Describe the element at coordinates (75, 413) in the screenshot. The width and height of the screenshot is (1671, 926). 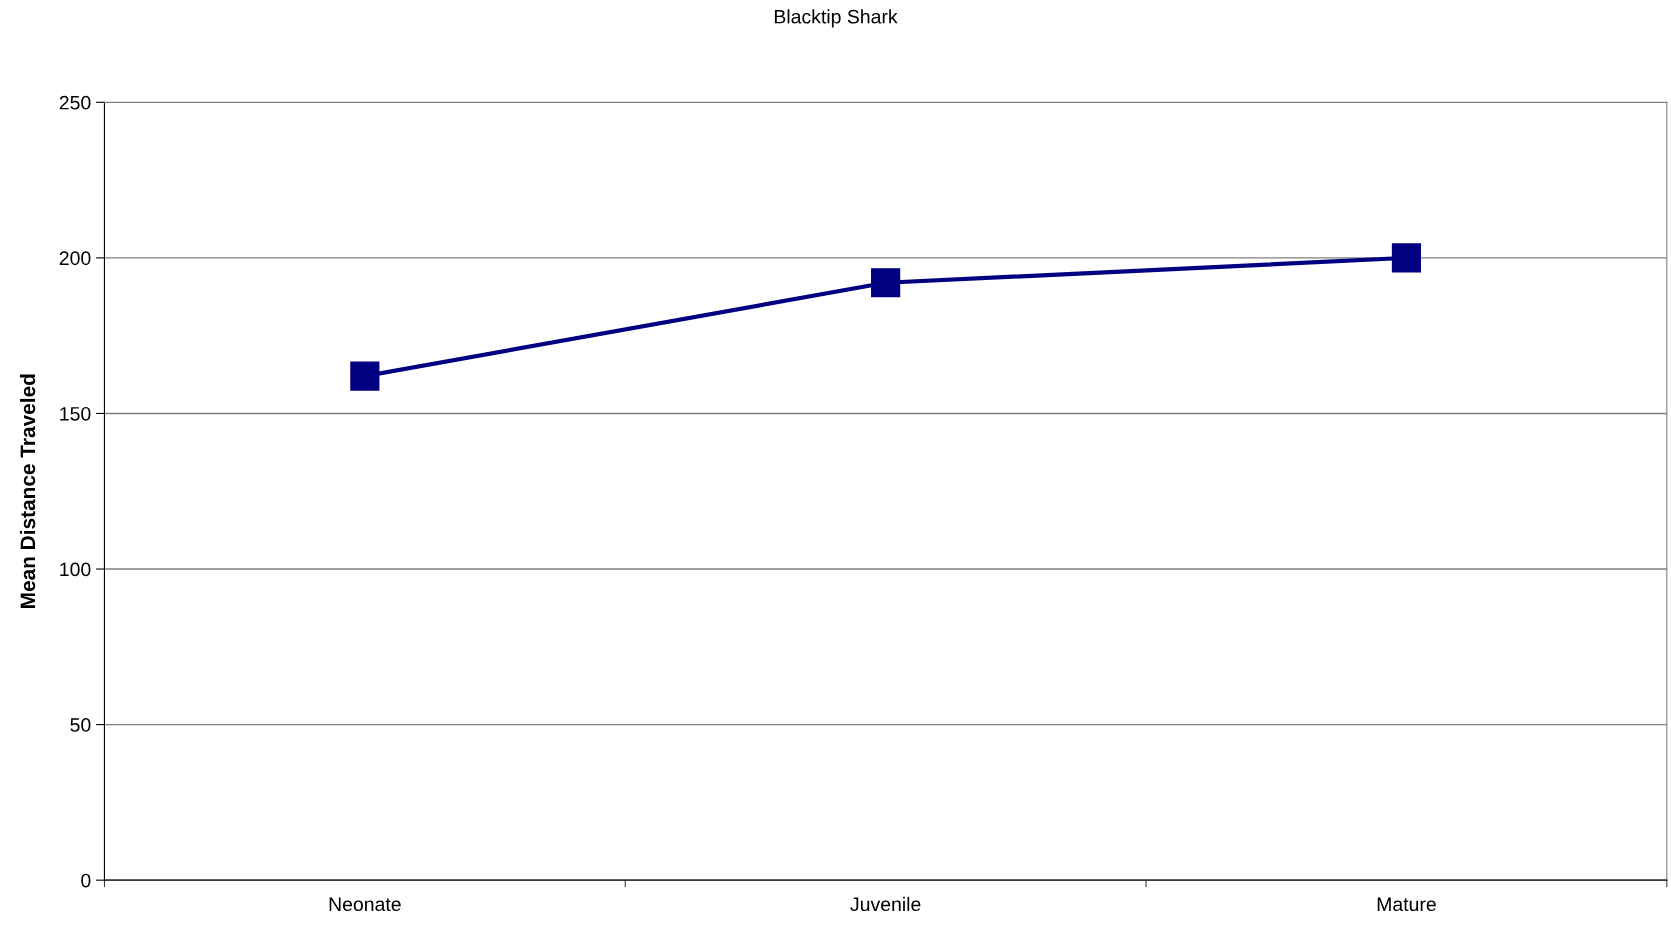
I see `y-tick-label: 150` at that location.